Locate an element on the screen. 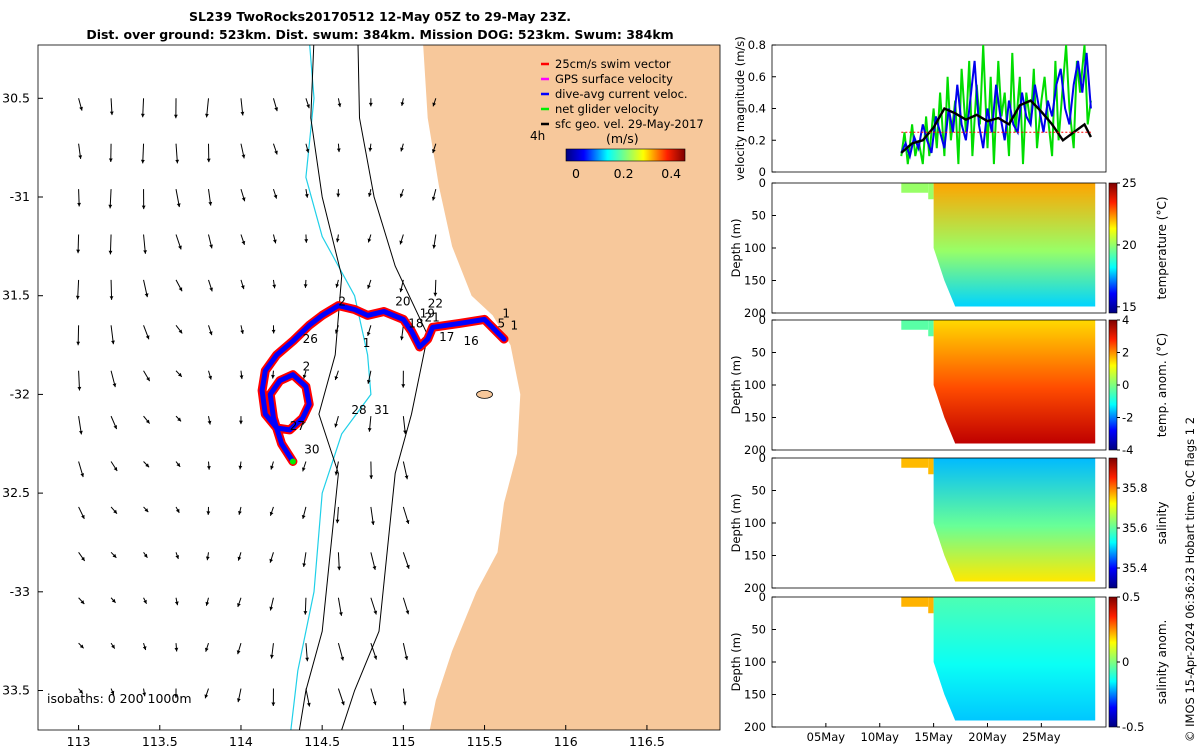  track-day-label: 19 is located at coordinates (427, 313).